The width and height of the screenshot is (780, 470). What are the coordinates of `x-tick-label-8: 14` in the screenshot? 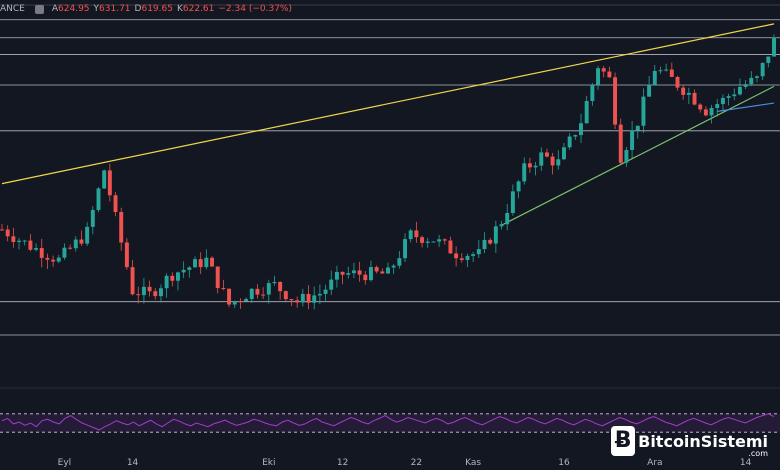 It's located at (746, 463).